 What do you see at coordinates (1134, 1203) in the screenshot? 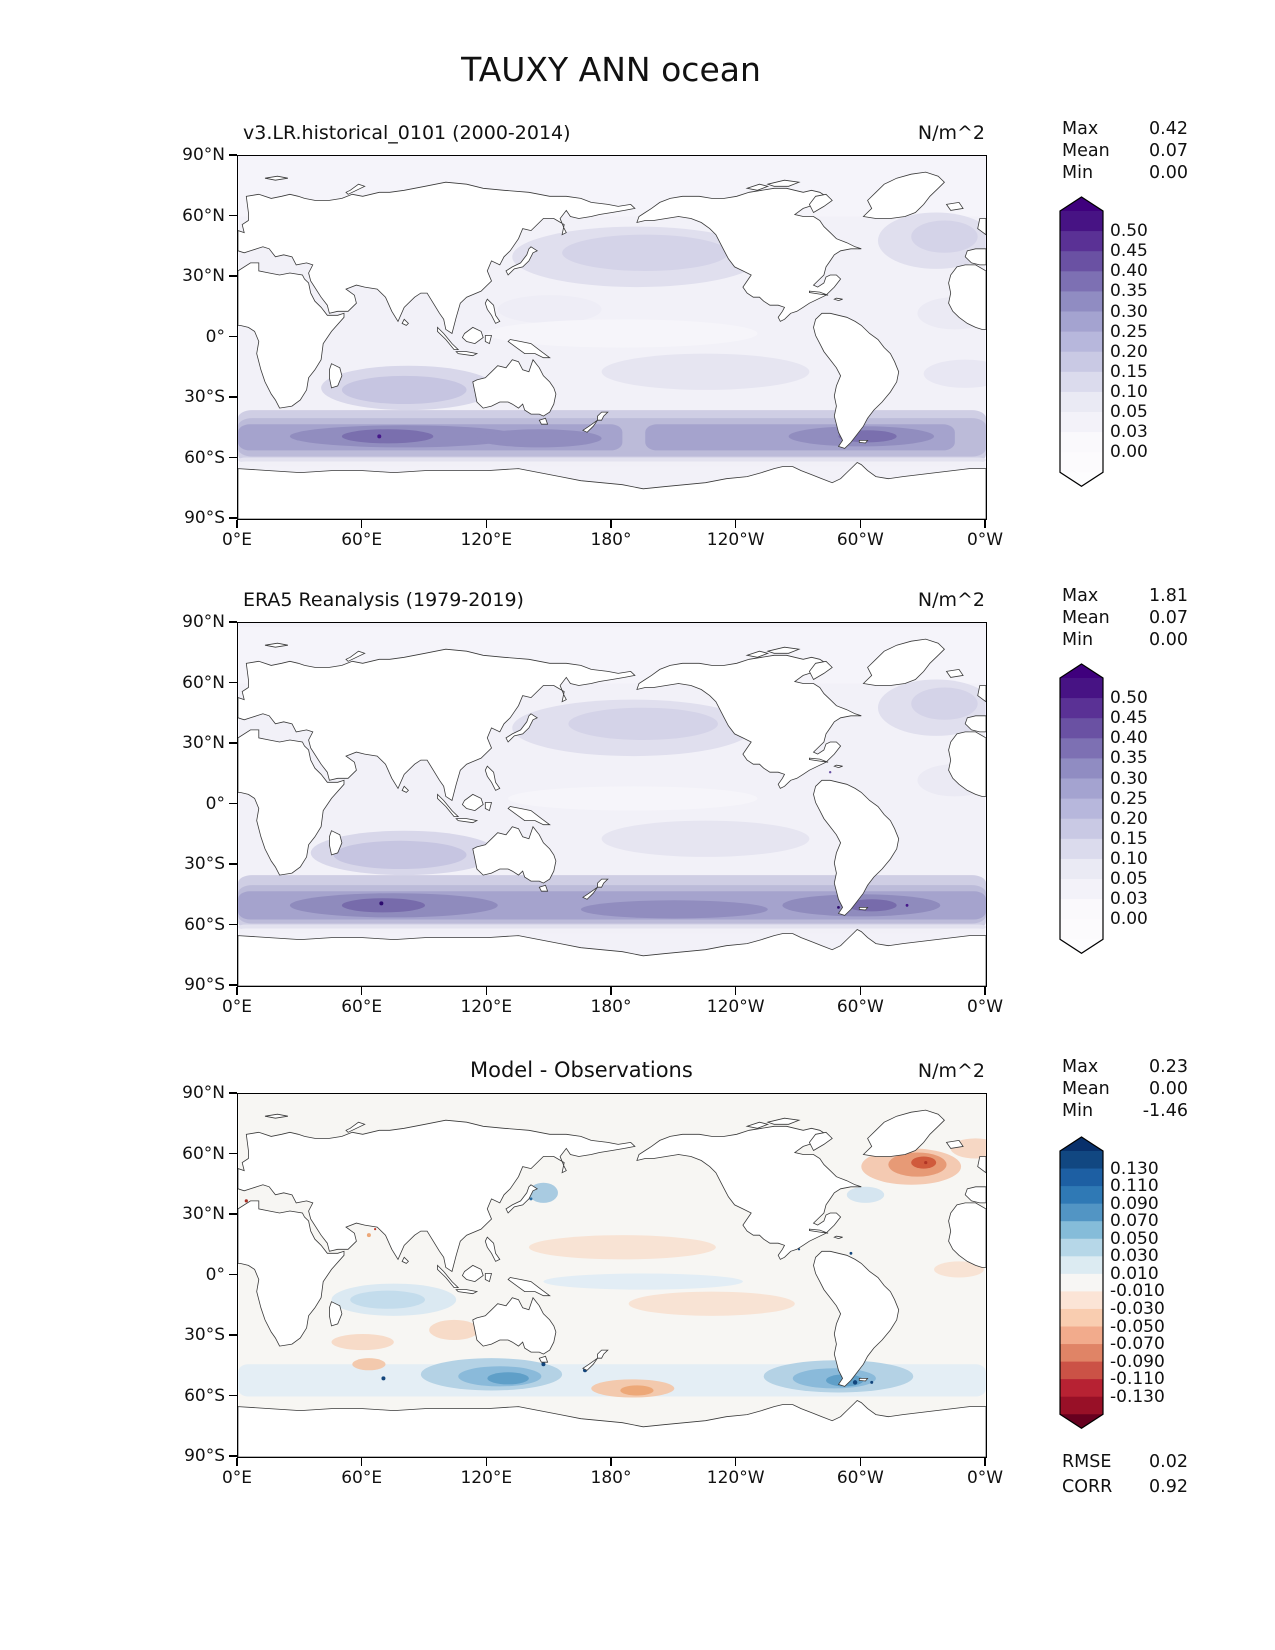
I see `colorbar-tick-label: 0.090` at bounding box center [1134, 1203].